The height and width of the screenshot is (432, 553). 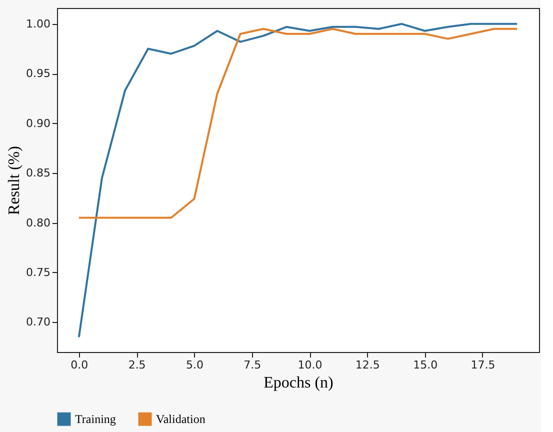 I want to click on x-tick-label: 10.0, so click(x=310, y=365).